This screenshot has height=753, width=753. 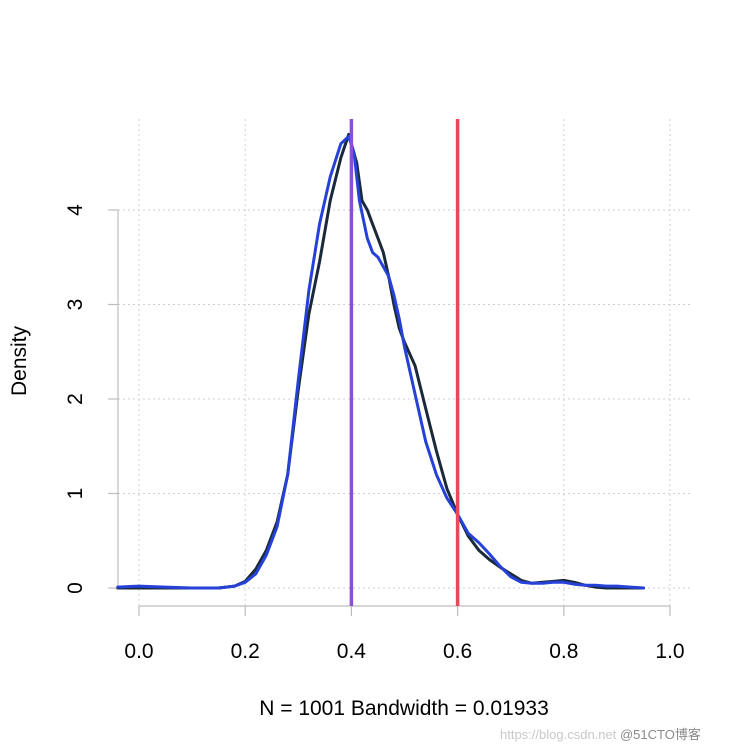 I want to click on x-tick-label: 0.8, so click(x=563, y=651).